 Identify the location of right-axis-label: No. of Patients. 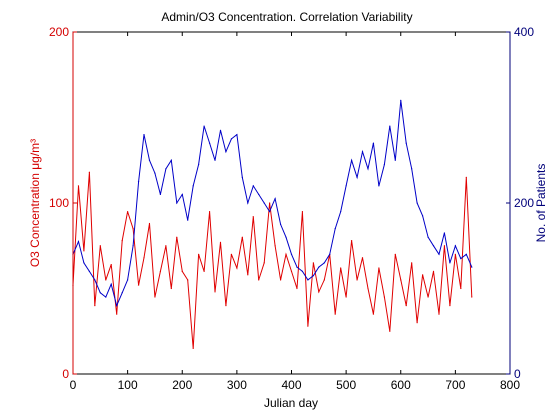
(541, 203).